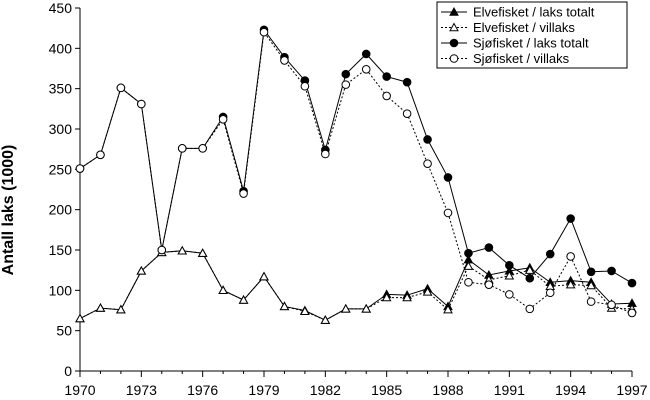 Image resolution: width=650 pixels, height=400 pixels. I want to click on legend-item: Elvefisket / laks totalt, so click(518, 12).